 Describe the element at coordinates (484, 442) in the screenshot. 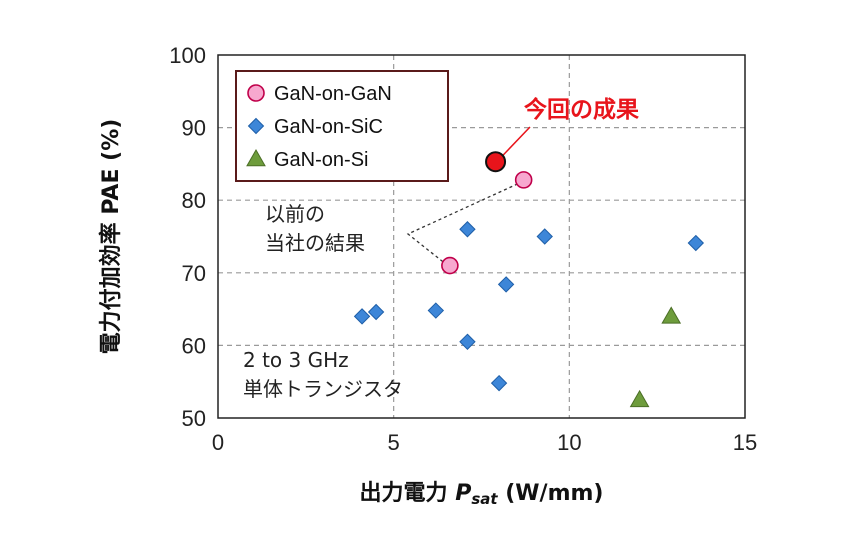

I see `x-tick-labels: 0 5 10 15` at that location.